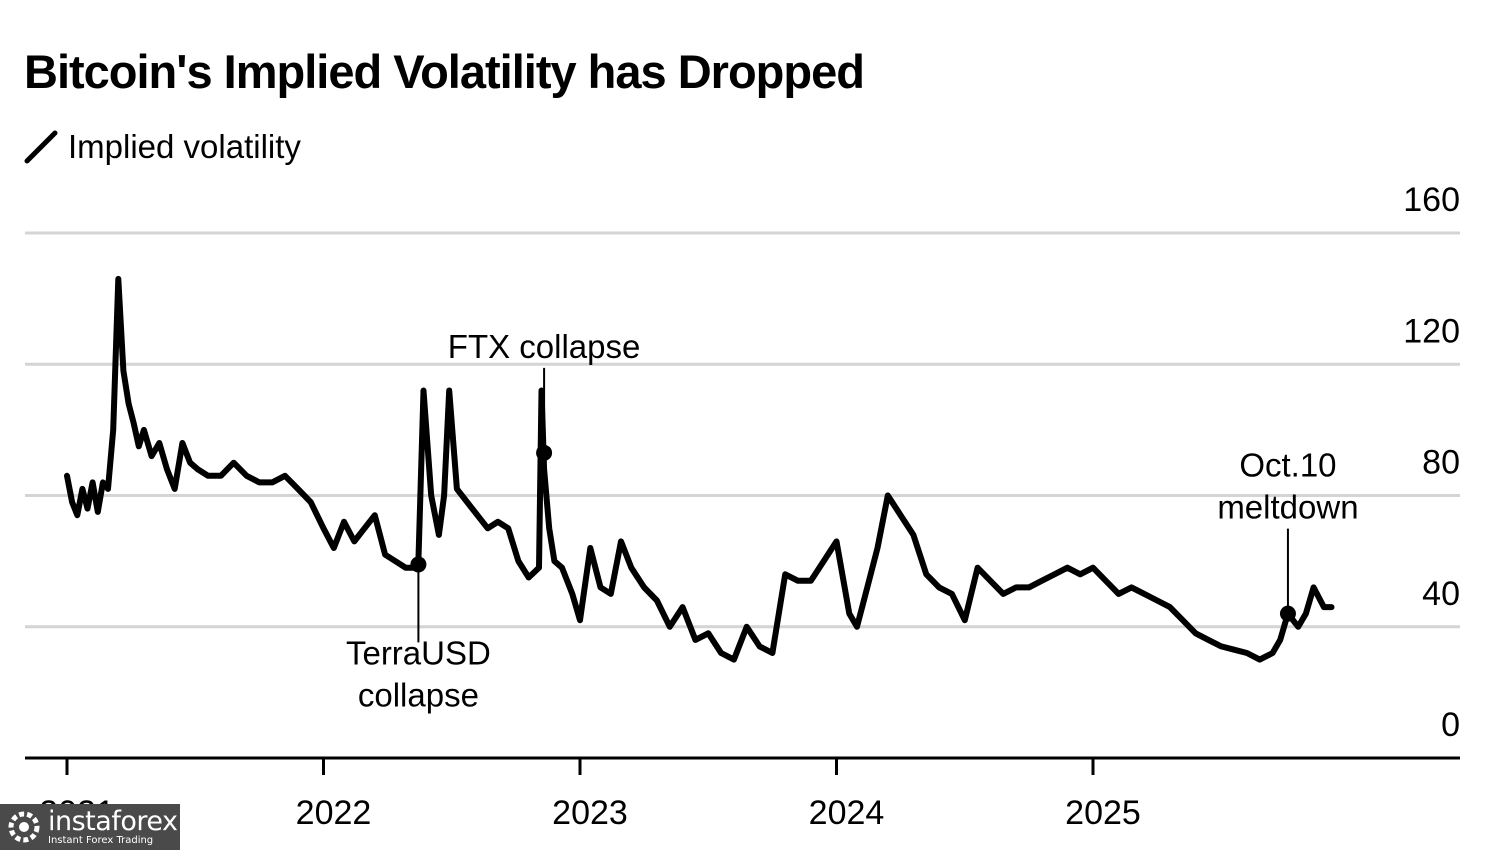  Describe the element at coordinates (544, 346) in the screenshot. I see `annotation-label-0-0: FTX collapse` at that location.